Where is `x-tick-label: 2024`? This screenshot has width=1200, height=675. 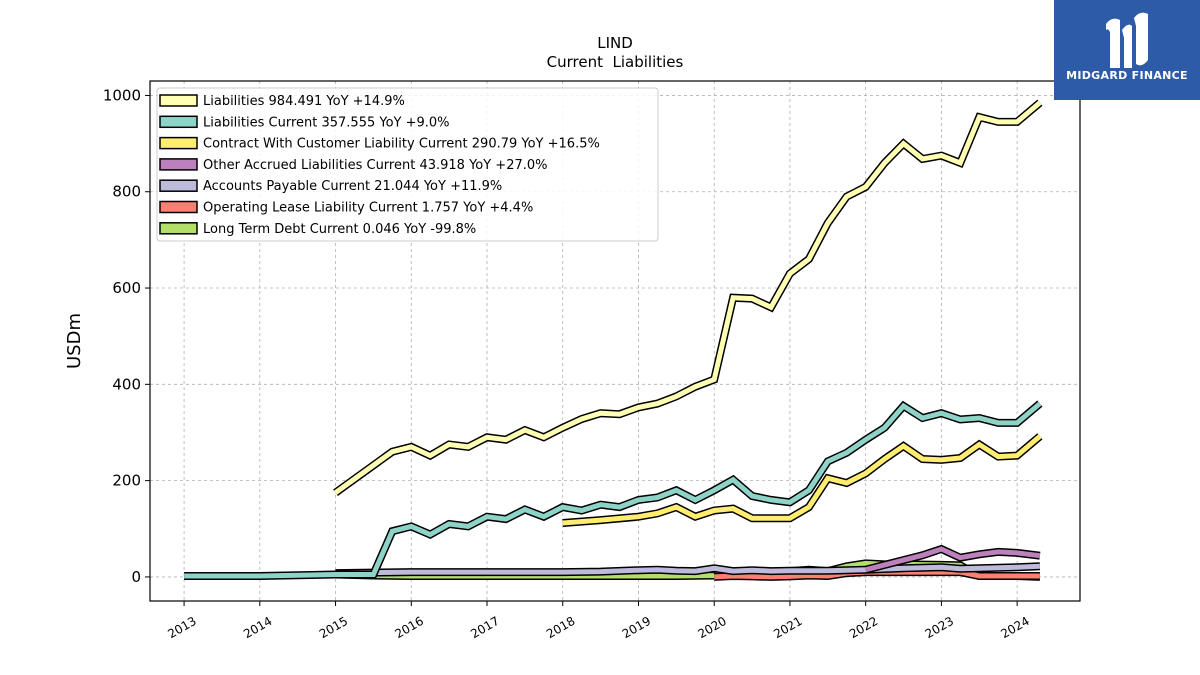
x-tick-label: 2024 is located at coordinates (1014, 627).